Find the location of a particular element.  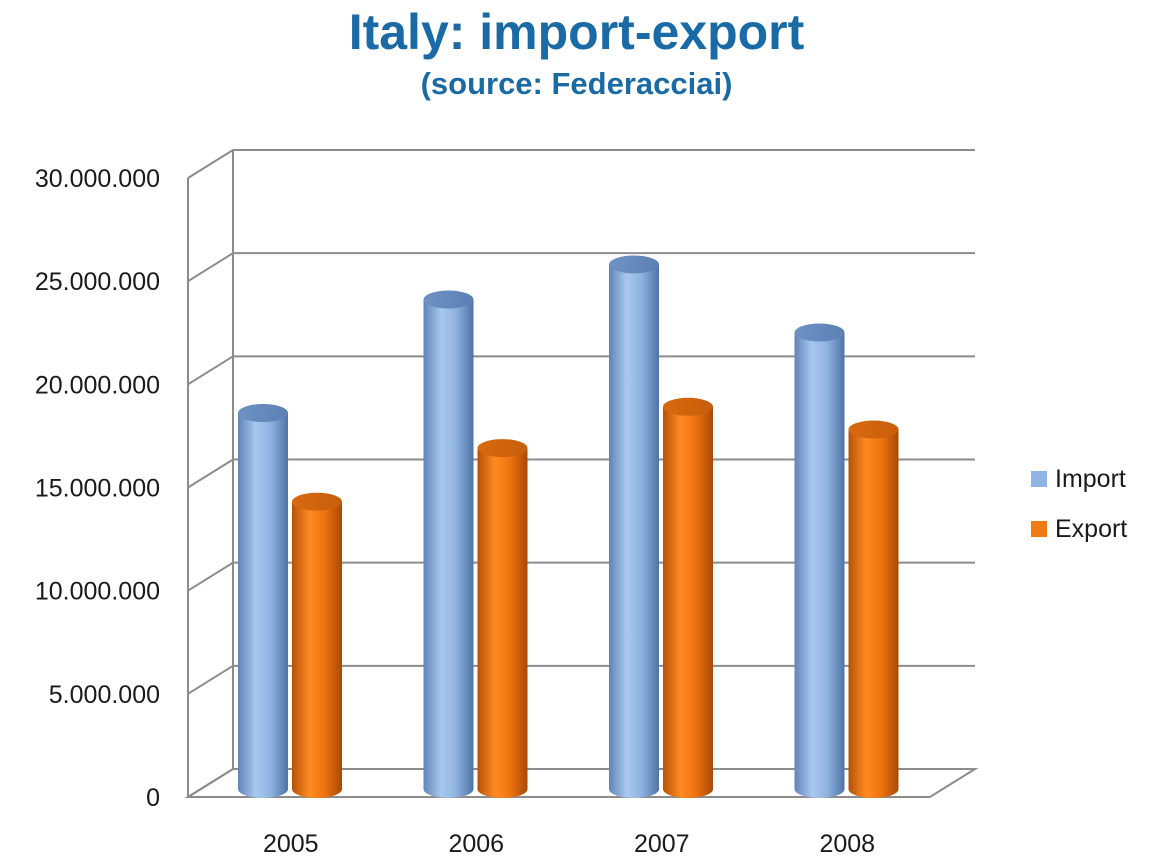

y-tick-label: 30.000.000 is located at coordinates (97, 179).